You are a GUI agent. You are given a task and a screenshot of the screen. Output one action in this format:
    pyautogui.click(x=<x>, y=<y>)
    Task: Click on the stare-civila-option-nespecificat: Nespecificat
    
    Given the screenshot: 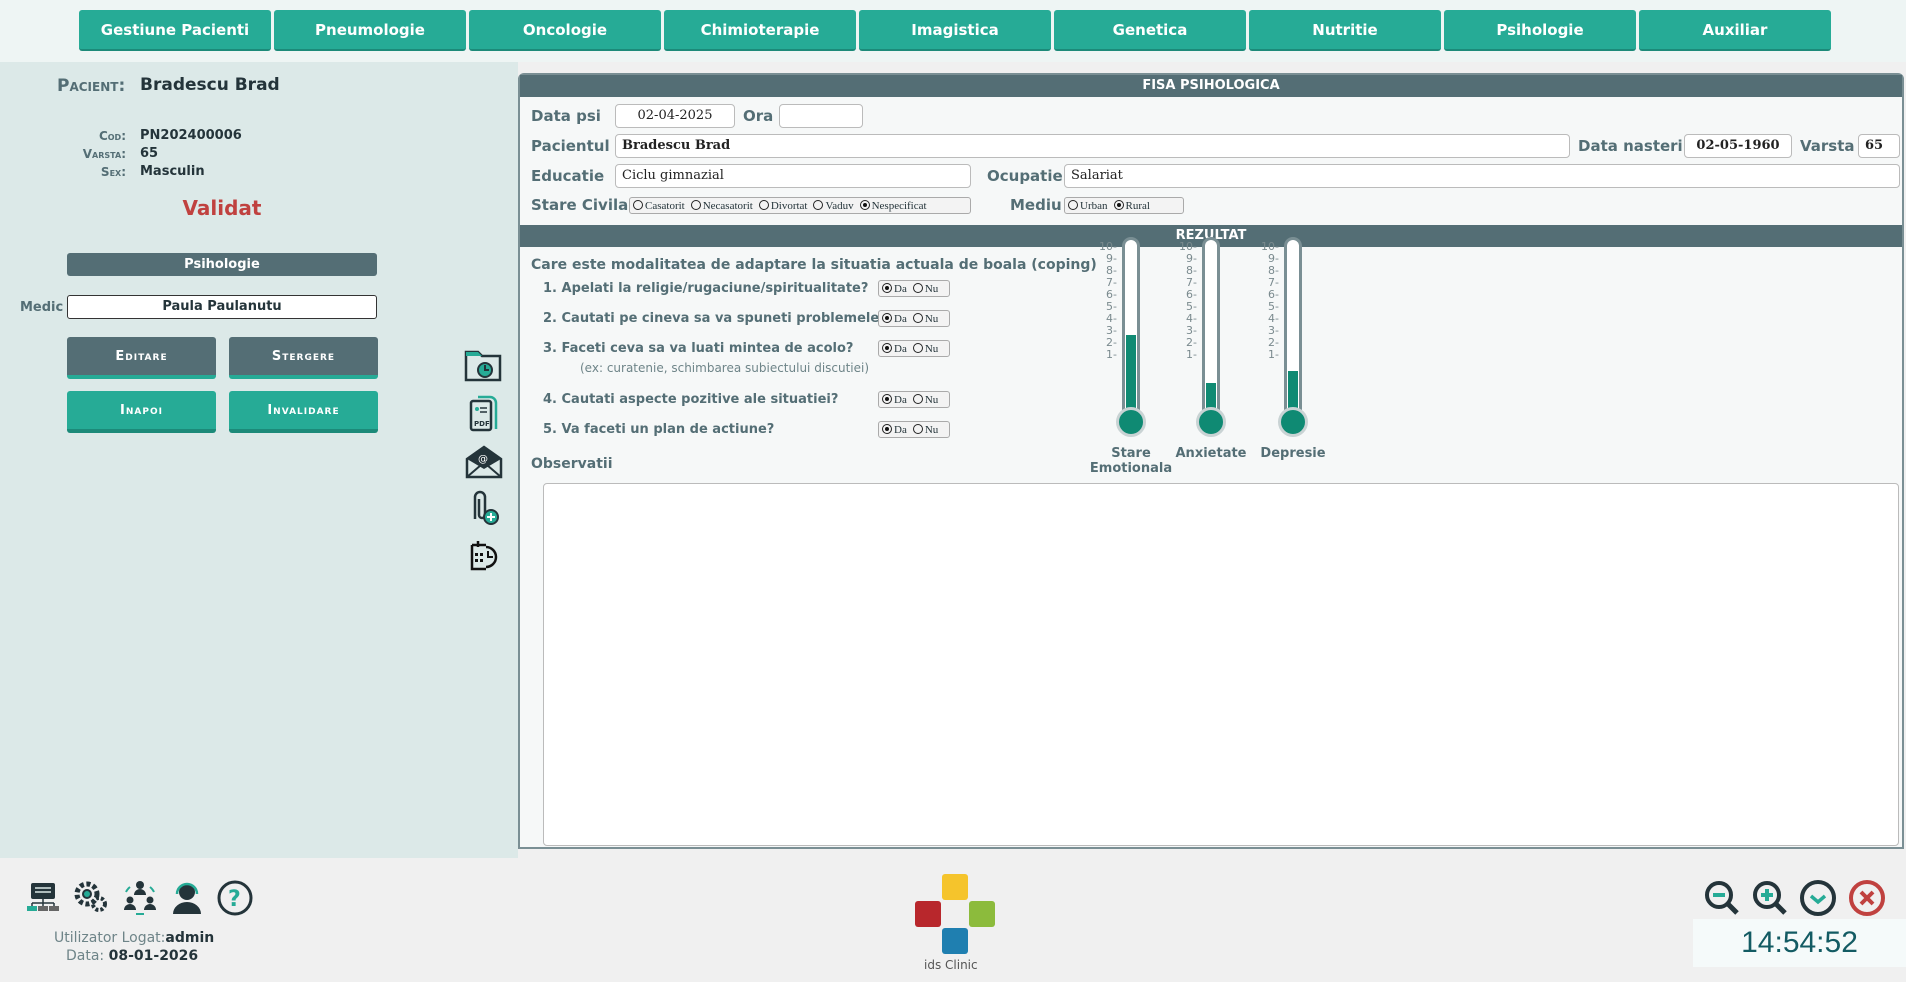 What is the action you would take?
    pyautogui.click(x=893, y=205)
    